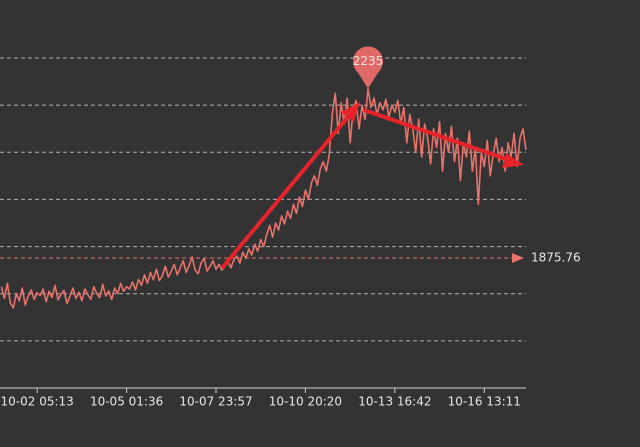 Image resolution: width=640 pixels, height=447 pixels. Describe the element at coordinates (126, 402) in the screenshot. I see `x-tick-label: 10-05 01:36` at that location.